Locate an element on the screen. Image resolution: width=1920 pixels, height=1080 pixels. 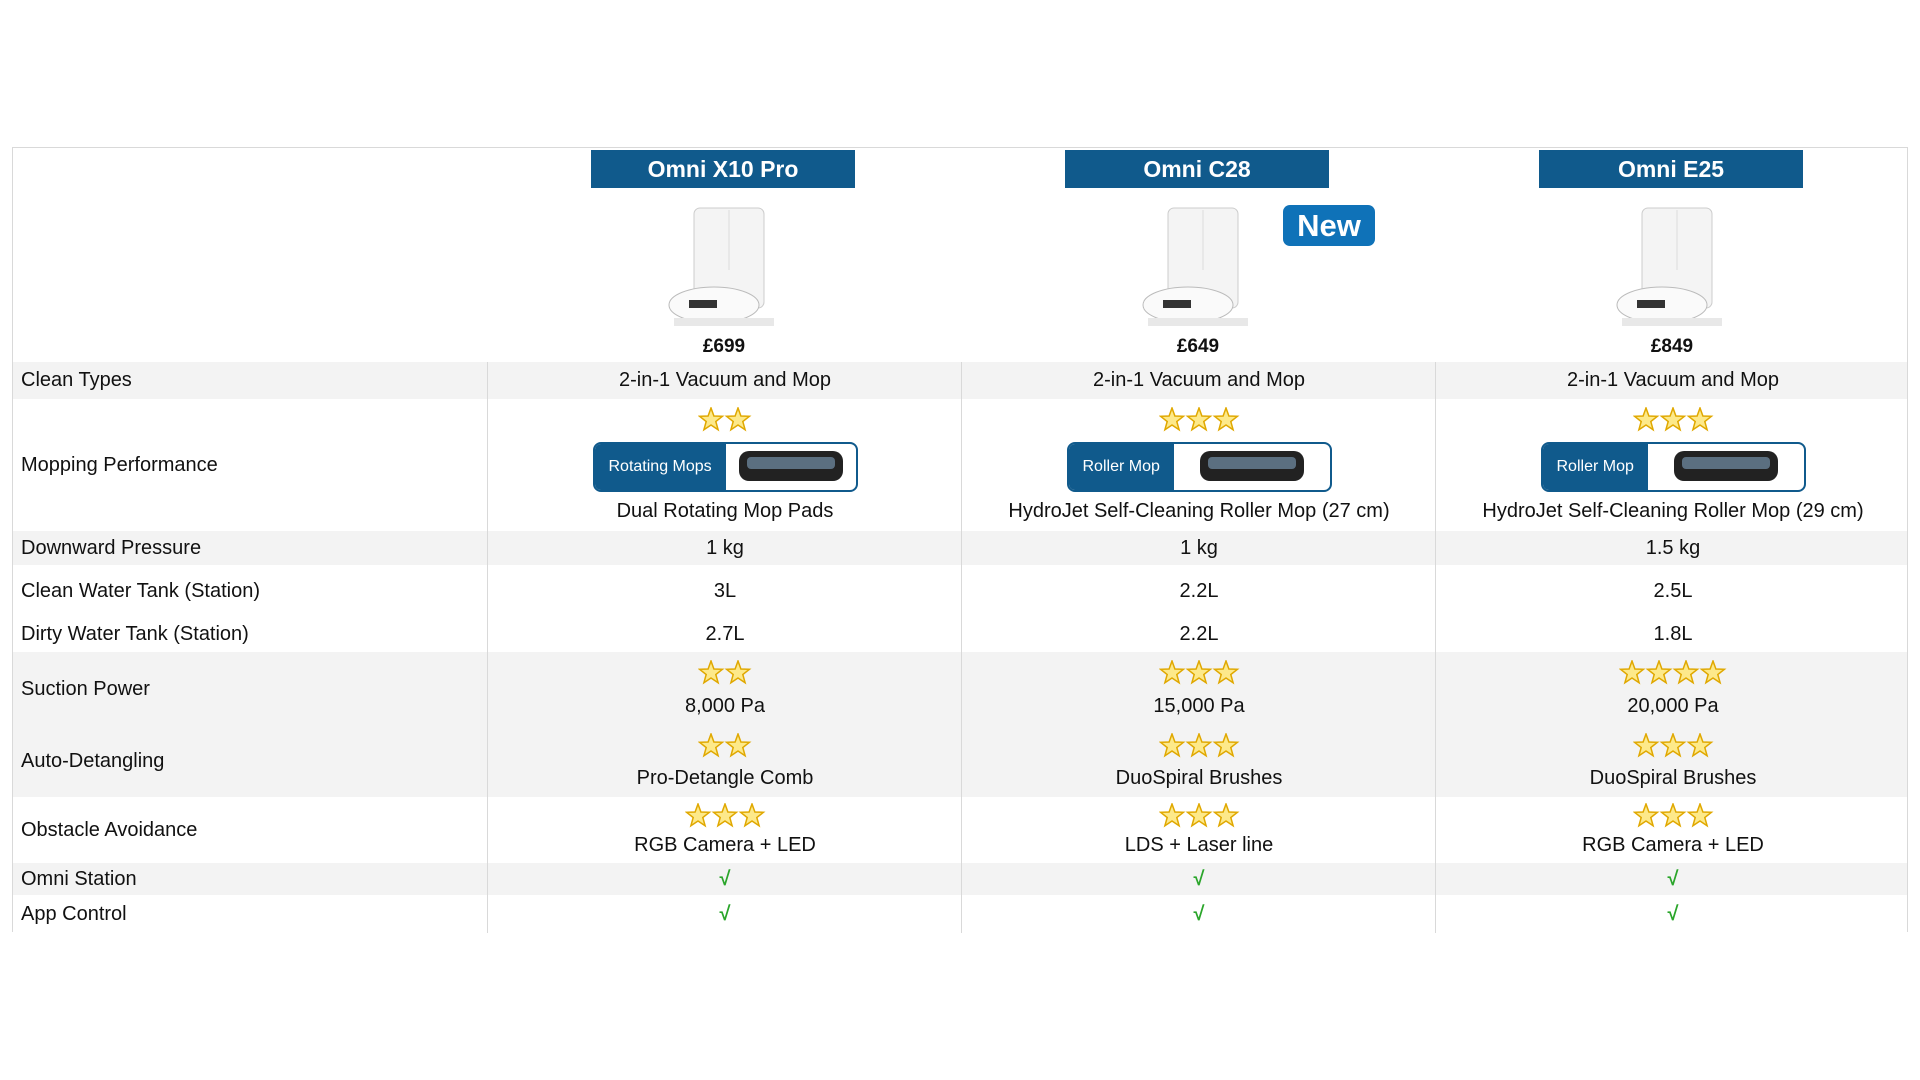
cell-text: 8,000 Pa is located at coordinates (725, 705).